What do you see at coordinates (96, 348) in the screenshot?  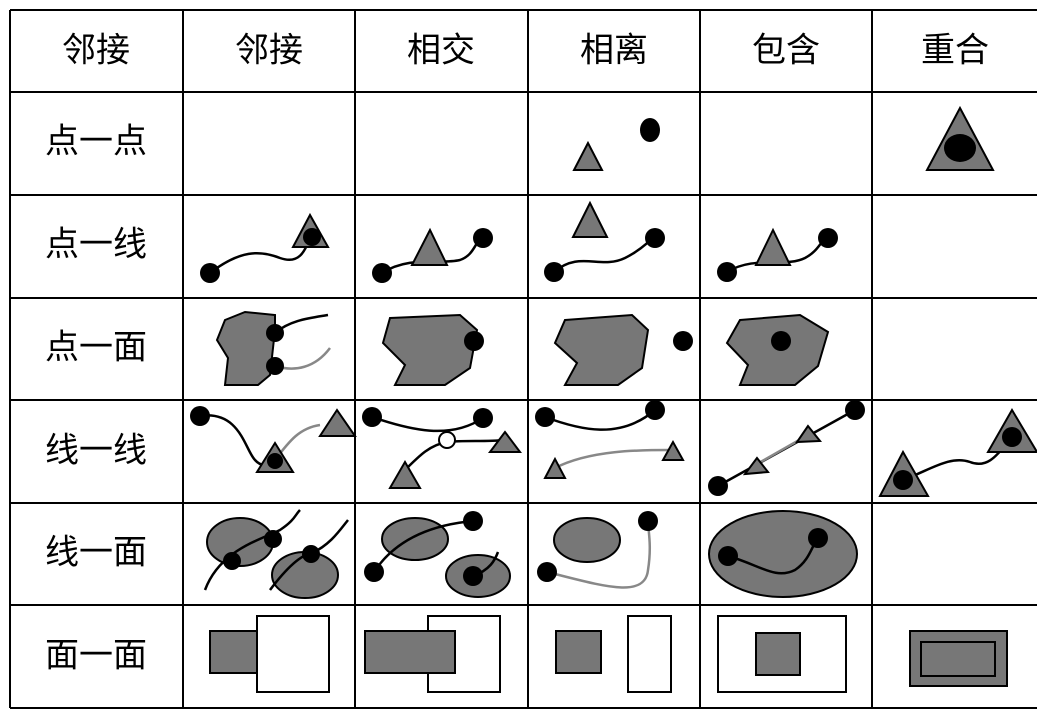 I see `row-label: 点一面` at bounding box center [96, 348].